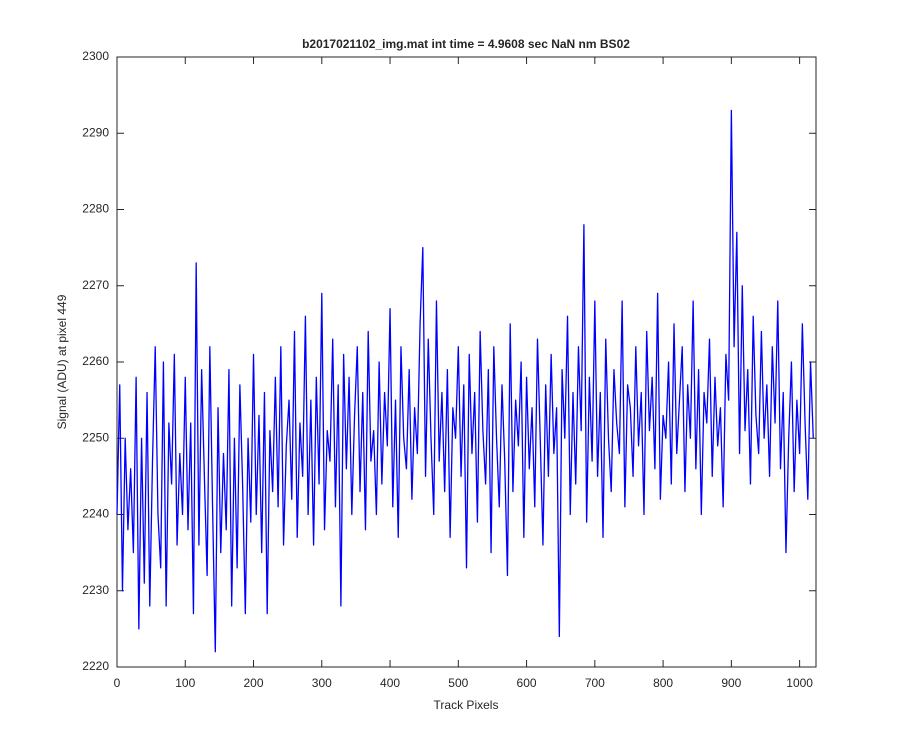 The width and height of the screenshot is (900, 750). I want to click on x-tick-label: 900, so click(731, 683).